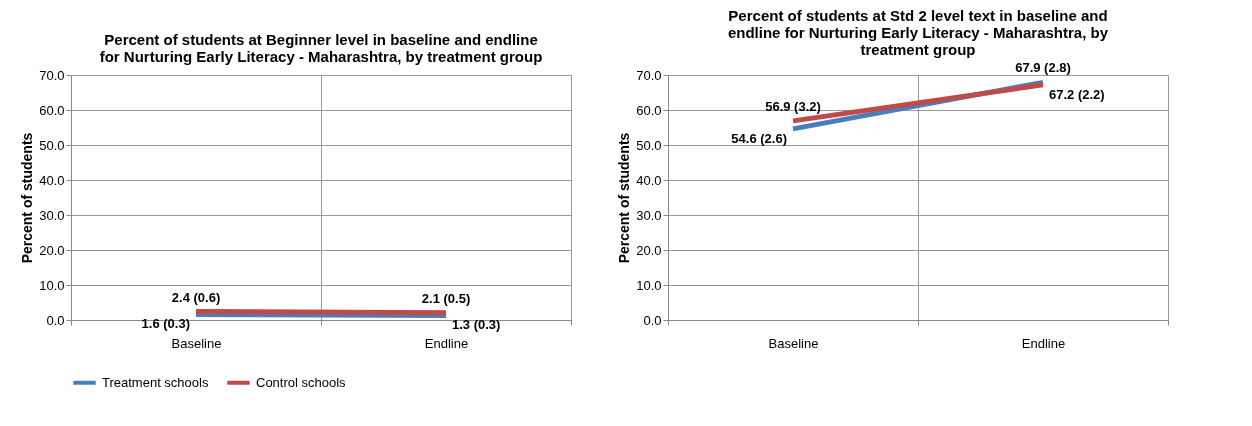 The image size is (1252, 426). Describe the element at coordinates (196, 297) in the screenshot. I see `data-label: 2.4 (0.6)` at that location.